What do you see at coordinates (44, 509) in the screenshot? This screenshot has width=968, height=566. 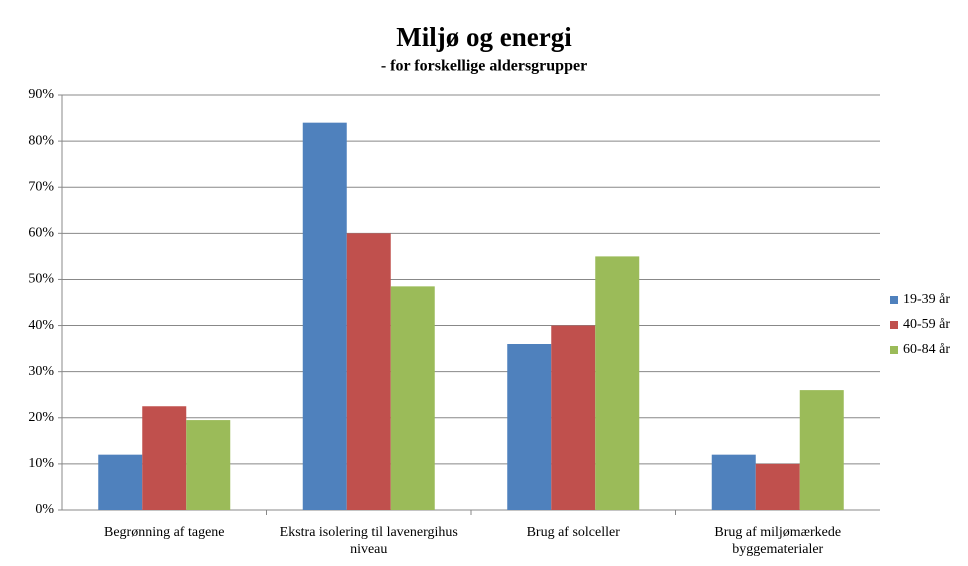 I see `y-tick-label: 0%` at bounding box center [44, 509].